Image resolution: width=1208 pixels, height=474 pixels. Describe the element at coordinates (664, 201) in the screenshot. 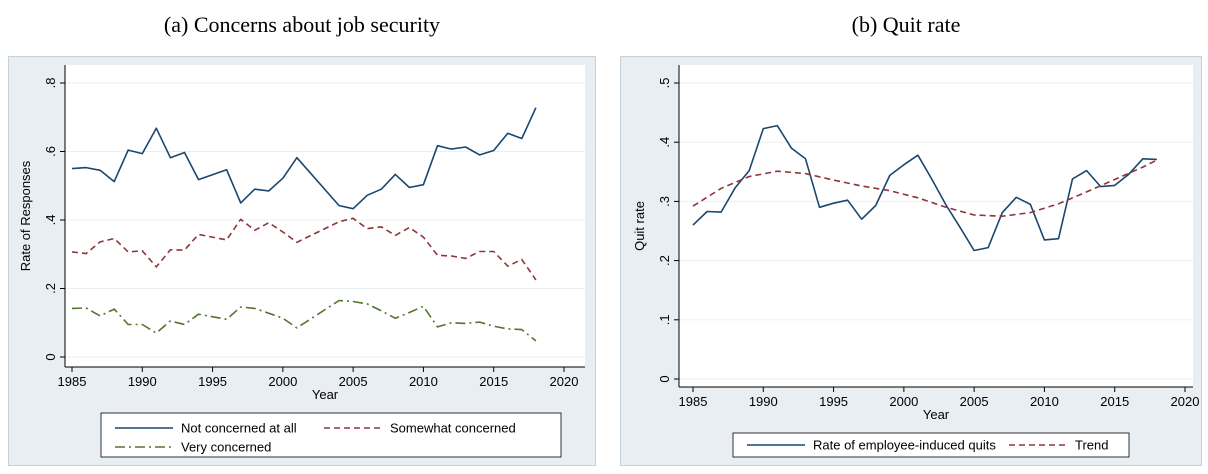

I see `y-tick-label: .3` at that location.